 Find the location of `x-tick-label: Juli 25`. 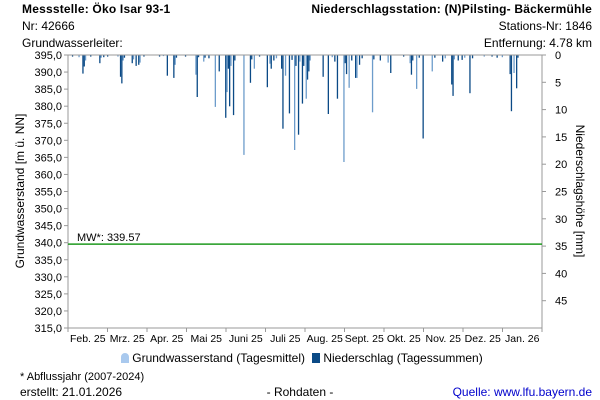

x-tick-label: Juli 25 is located at coordinates (285, 339).